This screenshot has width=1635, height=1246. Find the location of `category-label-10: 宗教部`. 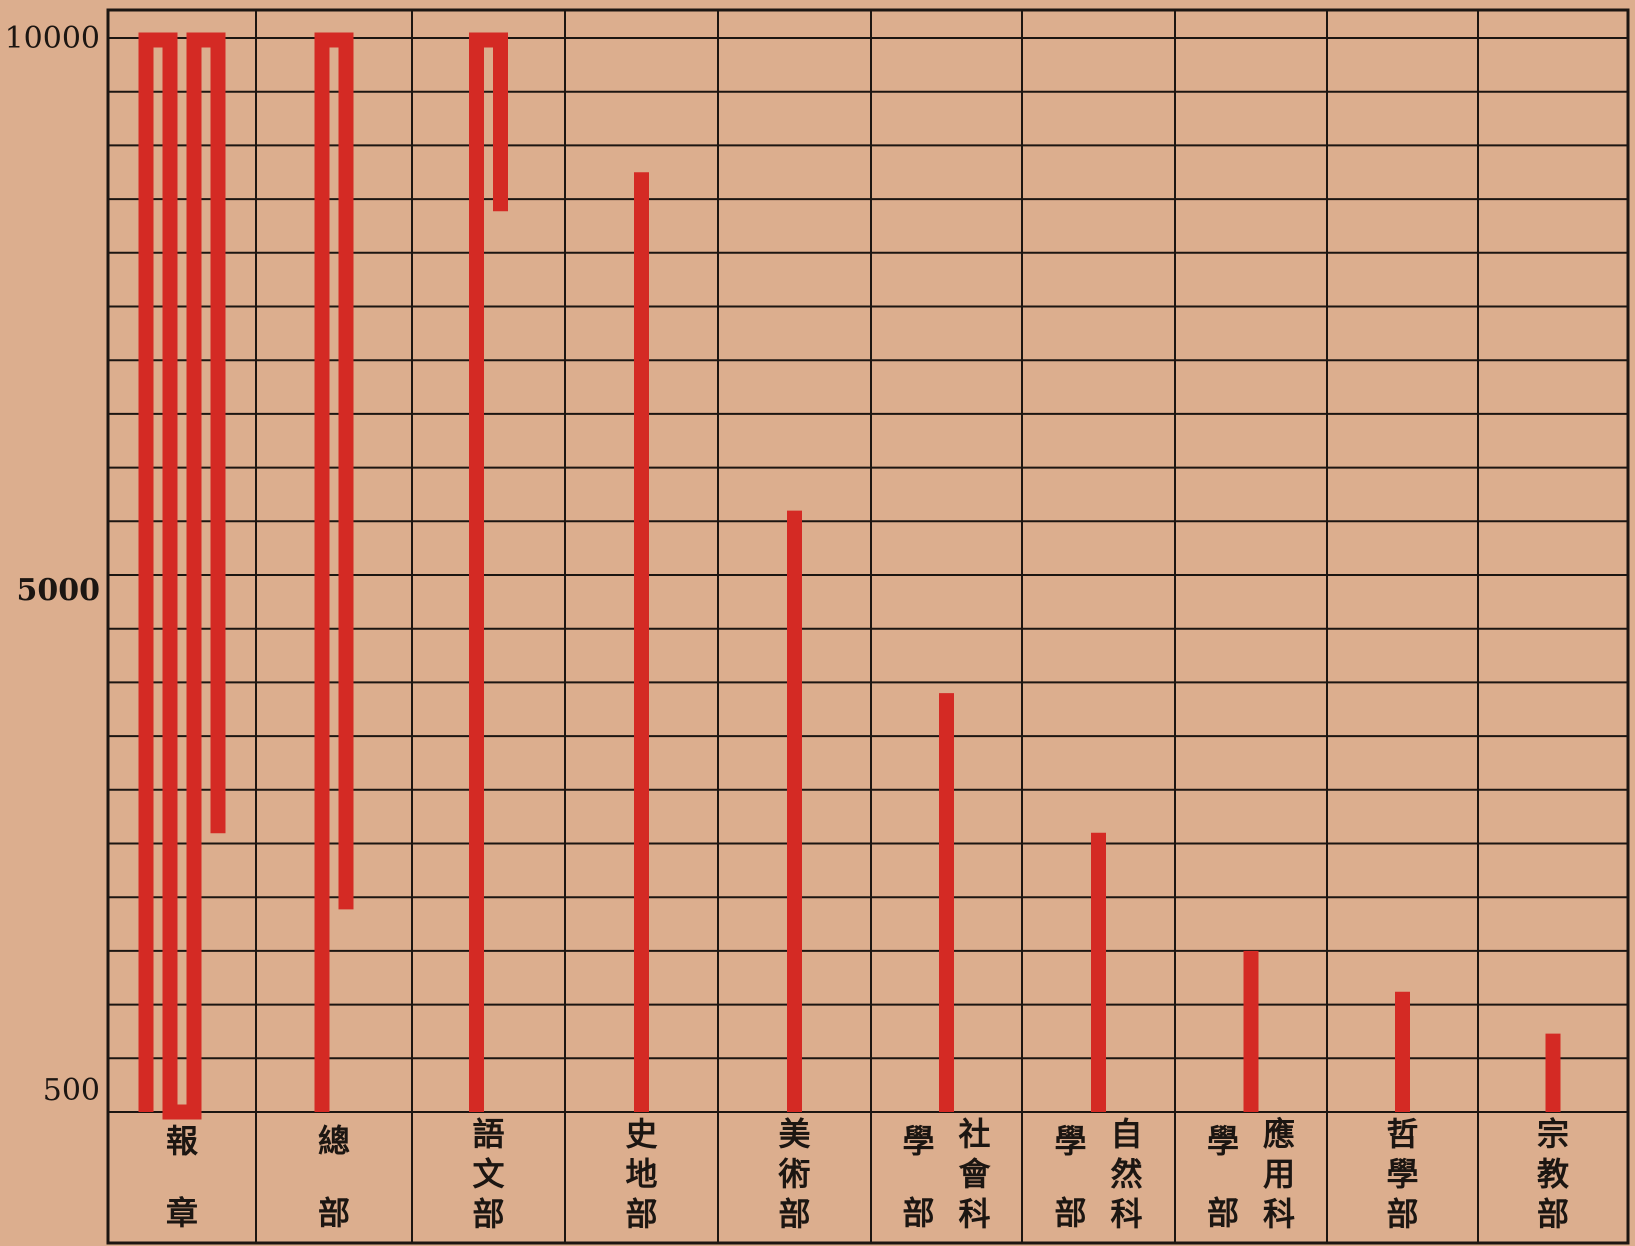

category-label-10: 宗教部 is located at coordinates (1553, 1174).